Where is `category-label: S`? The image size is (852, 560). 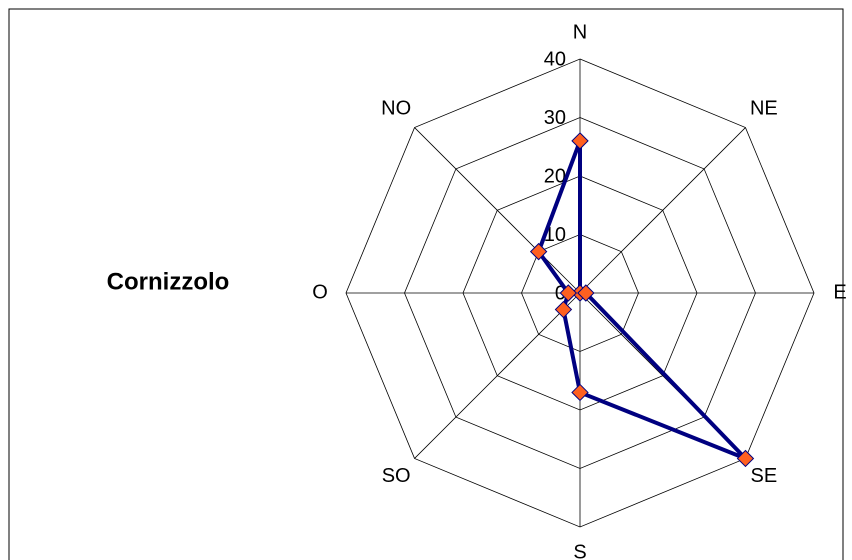
category-label: S is located at coordinates (579, 550).